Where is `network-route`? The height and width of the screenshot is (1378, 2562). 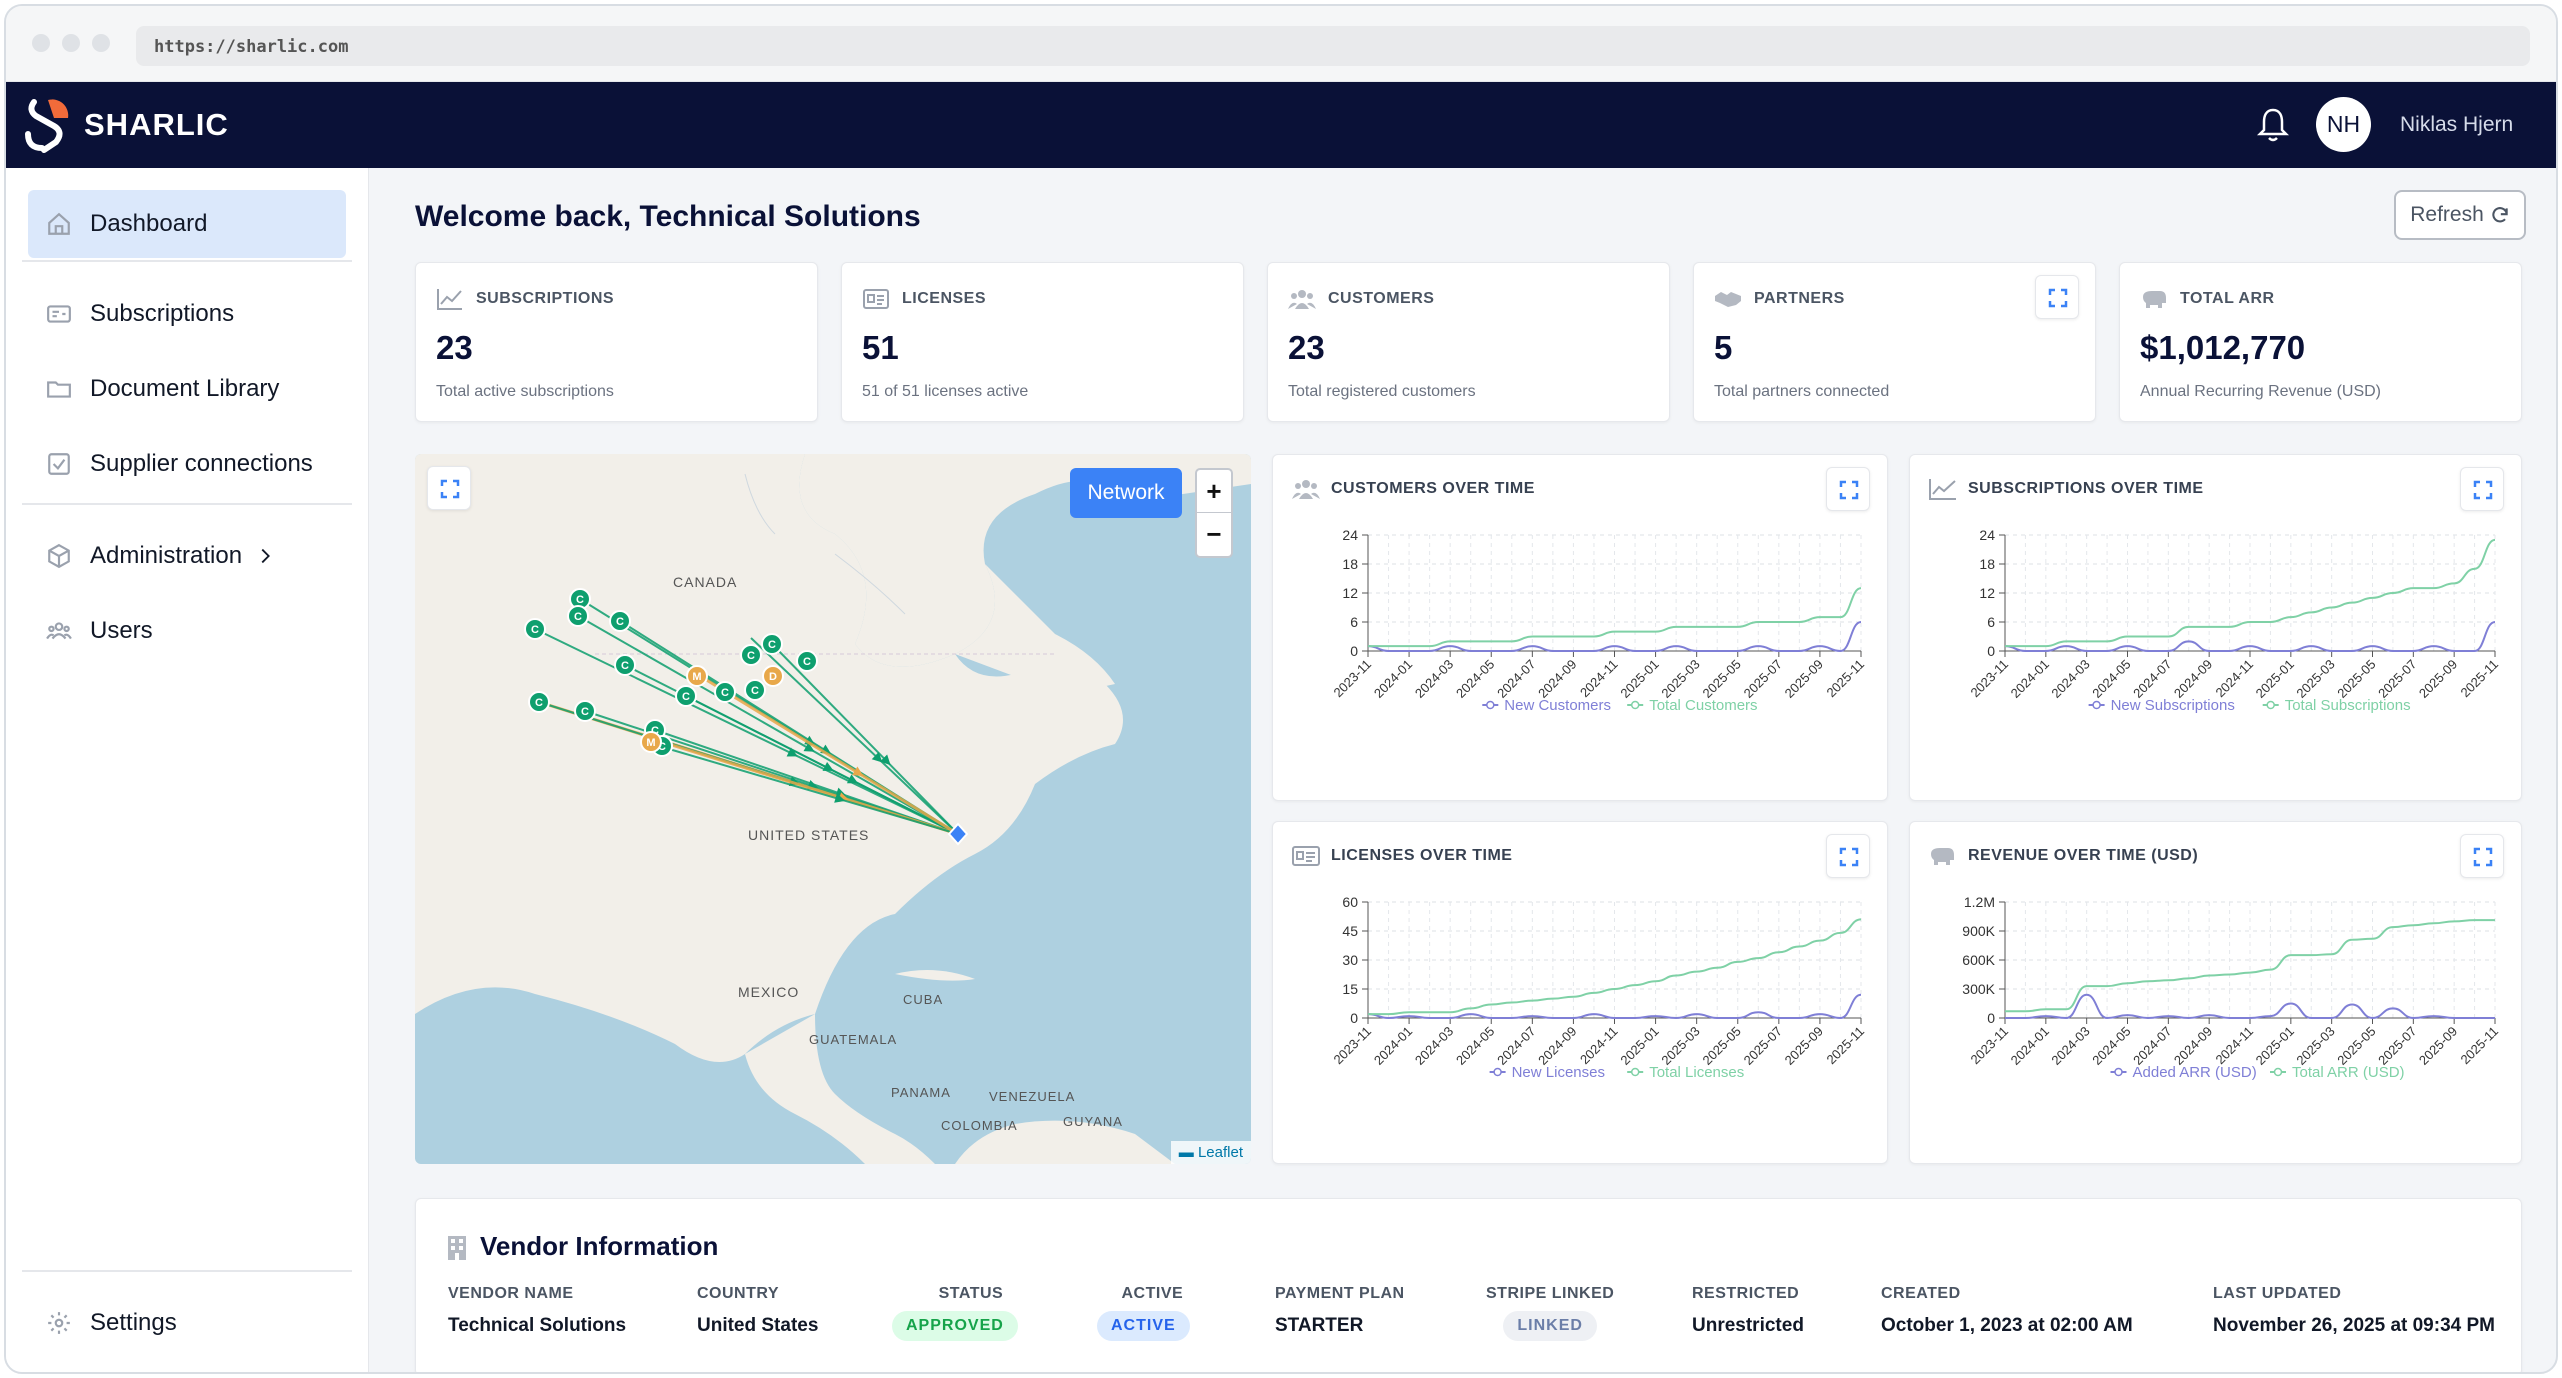 network-route is located at coordinates (806, 782).